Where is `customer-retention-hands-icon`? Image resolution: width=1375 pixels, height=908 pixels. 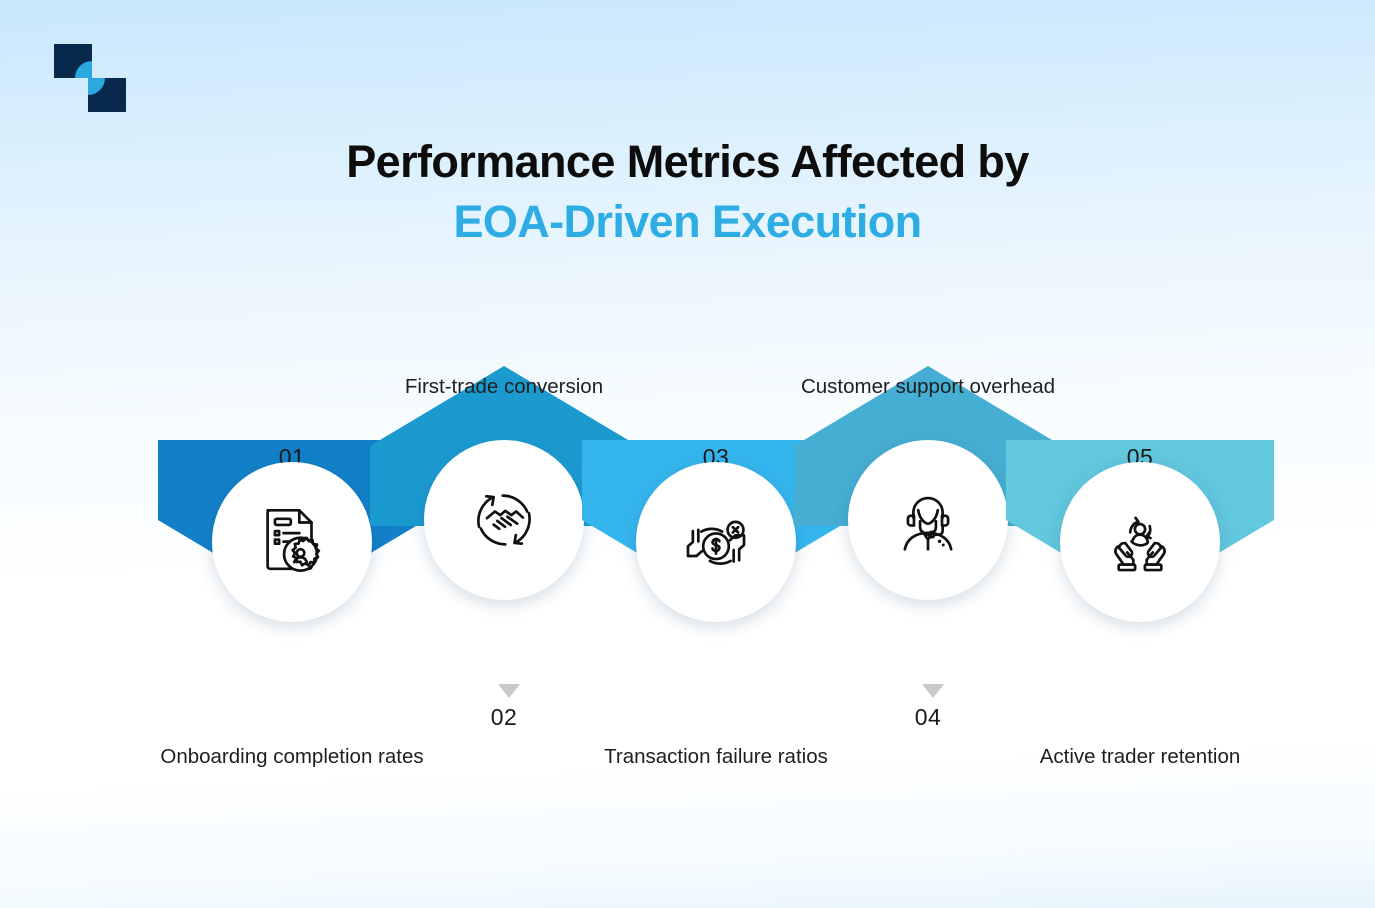 customer-retention-hands-icon is located at coordinates (1140, 544).